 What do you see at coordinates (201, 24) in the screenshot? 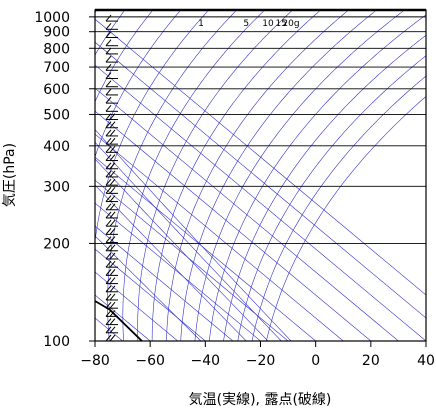
I see `mixing-ratio-label: 1` at bounding box center [201, 24].